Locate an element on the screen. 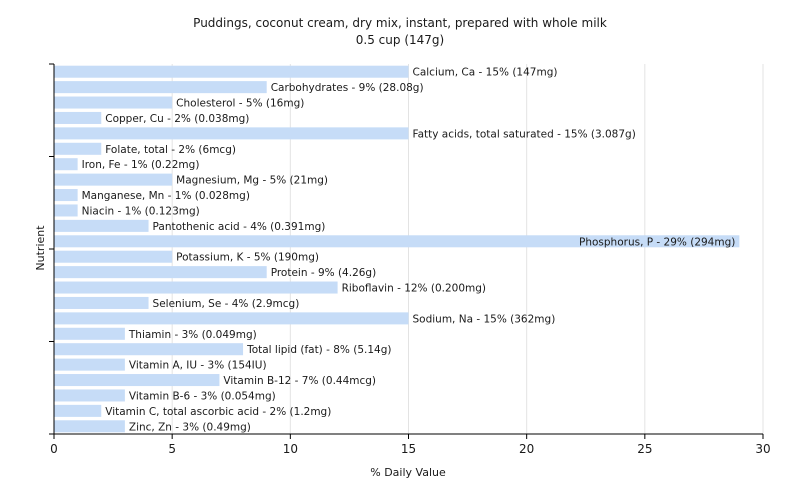  x-tick-label: 20 is located at coordinates (526, 449).